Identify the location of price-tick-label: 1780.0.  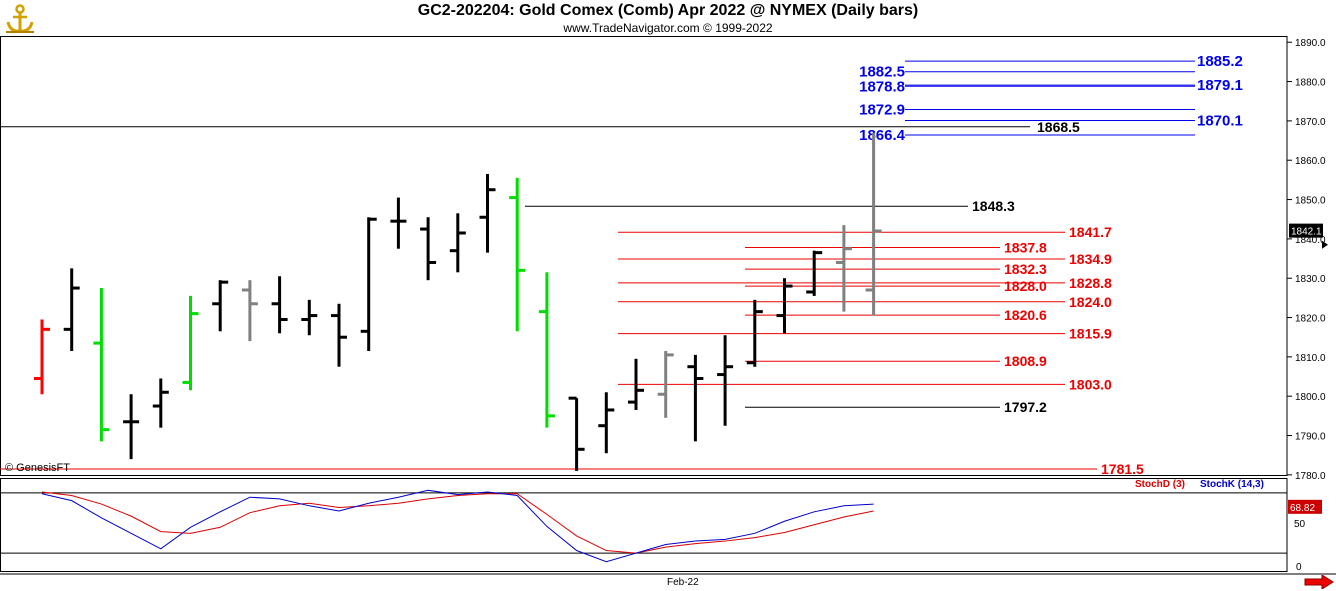
(1310, 476).